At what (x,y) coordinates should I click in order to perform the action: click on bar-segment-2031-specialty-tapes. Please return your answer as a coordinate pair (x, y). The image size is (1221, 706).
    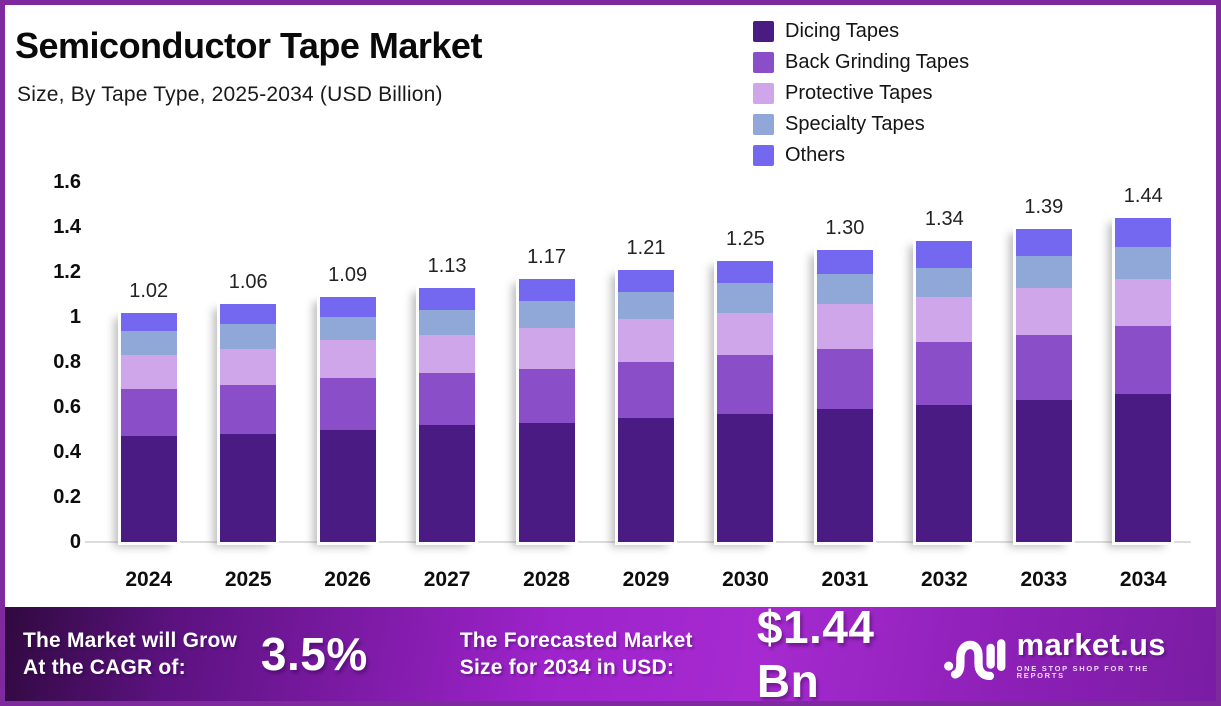
    Looking at the image, I should click on (844, 289).